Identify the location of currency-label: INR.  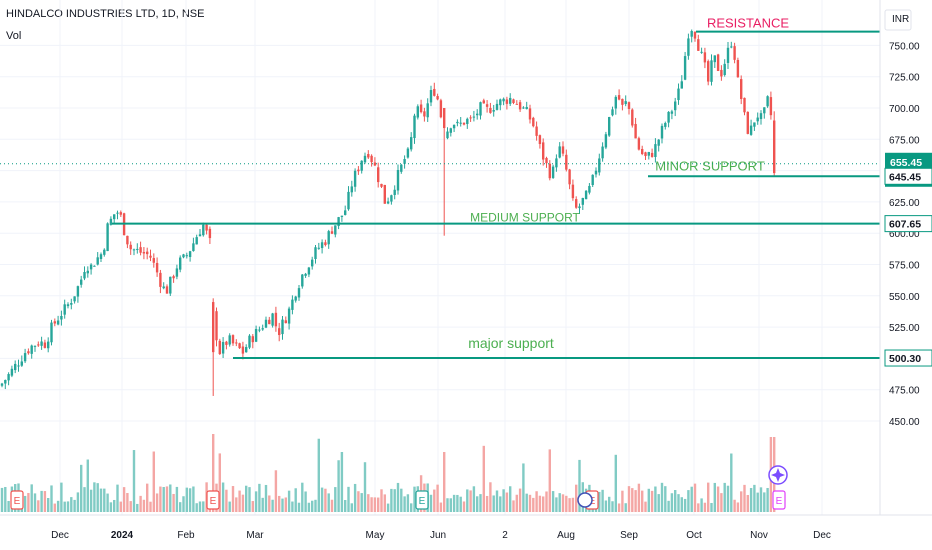
(900, 19).